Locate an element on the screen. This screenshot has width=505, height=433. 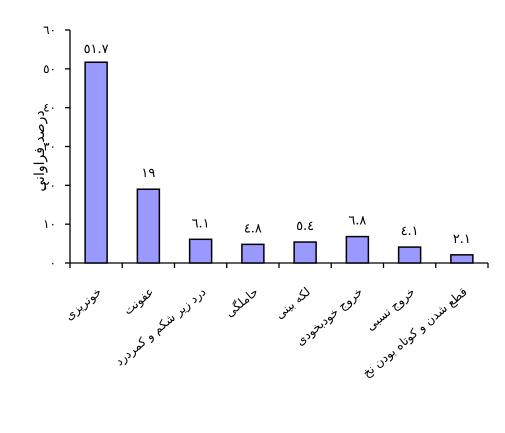
y-axis-label: درصد فراوانی is located at coordinates (40, 150).